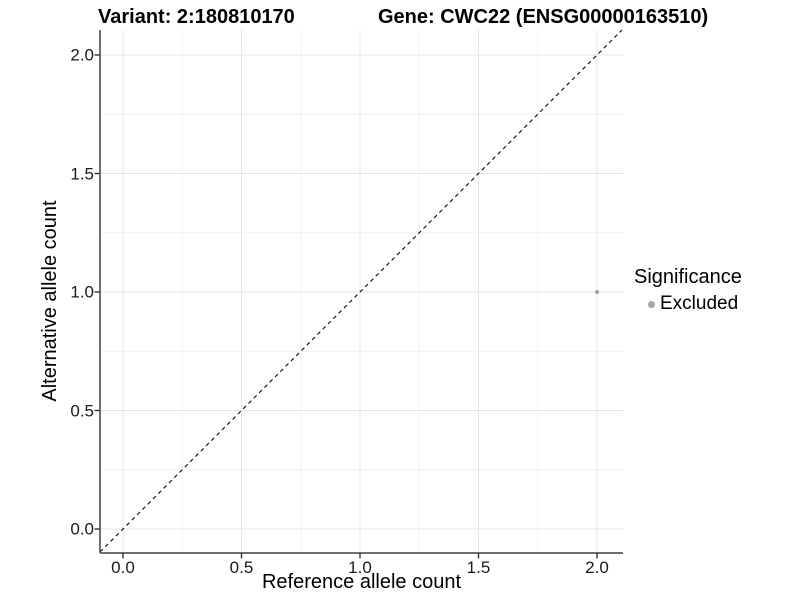  I want to click on x-tick-label: 2.0, so click(597, 567).